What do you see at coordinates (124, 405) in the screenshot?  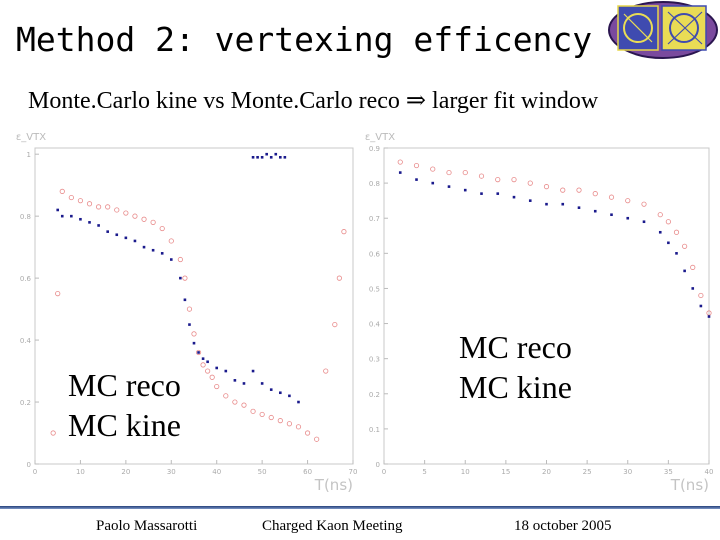 I see `legend-left: MC reco MC kine` at bounding box center [124, 405].